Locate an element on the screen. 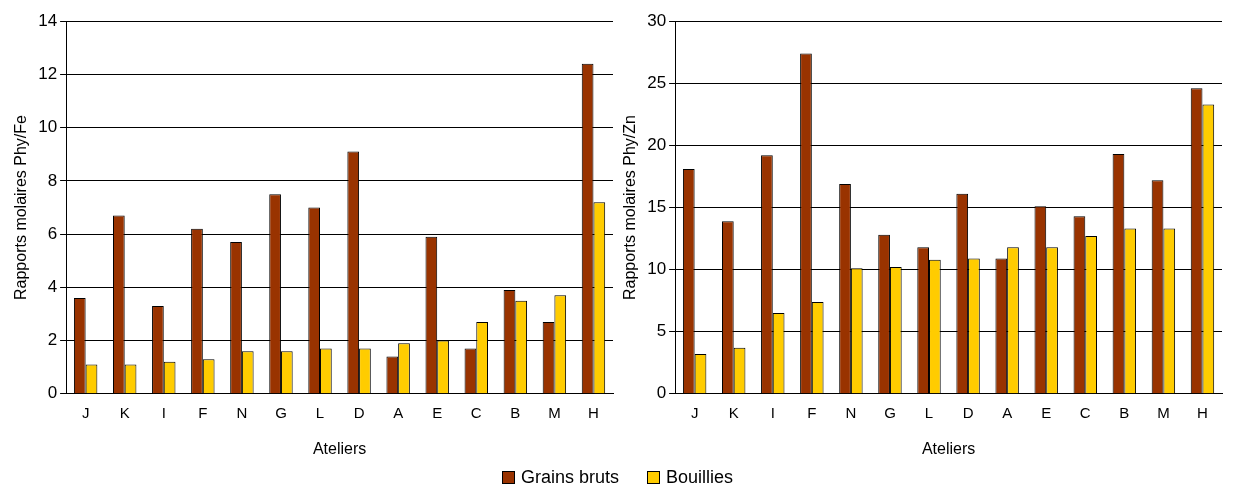  y-tick-label: 20 is located at coordinates (657, 145).